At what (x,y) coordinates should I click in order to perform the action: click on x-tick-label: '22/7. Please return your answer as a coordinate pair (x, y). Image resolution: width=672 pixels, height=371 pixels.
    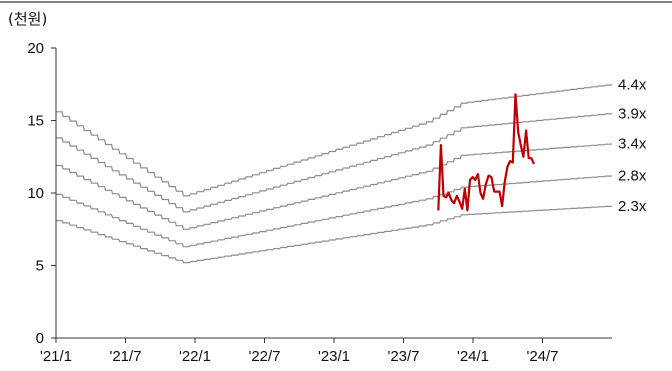
    Looking at the image, I should click on (264, 356).